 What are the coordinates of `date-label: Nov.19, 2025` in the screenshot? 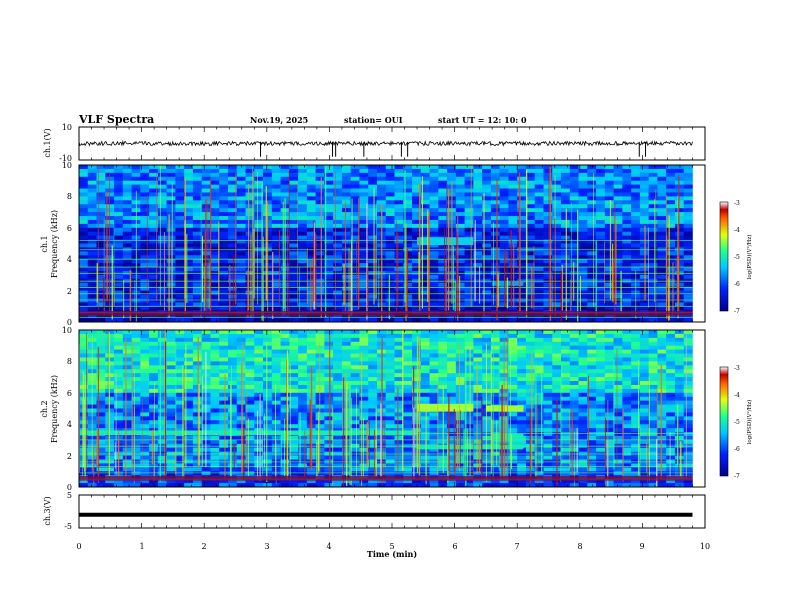 It's located at (279, 120).